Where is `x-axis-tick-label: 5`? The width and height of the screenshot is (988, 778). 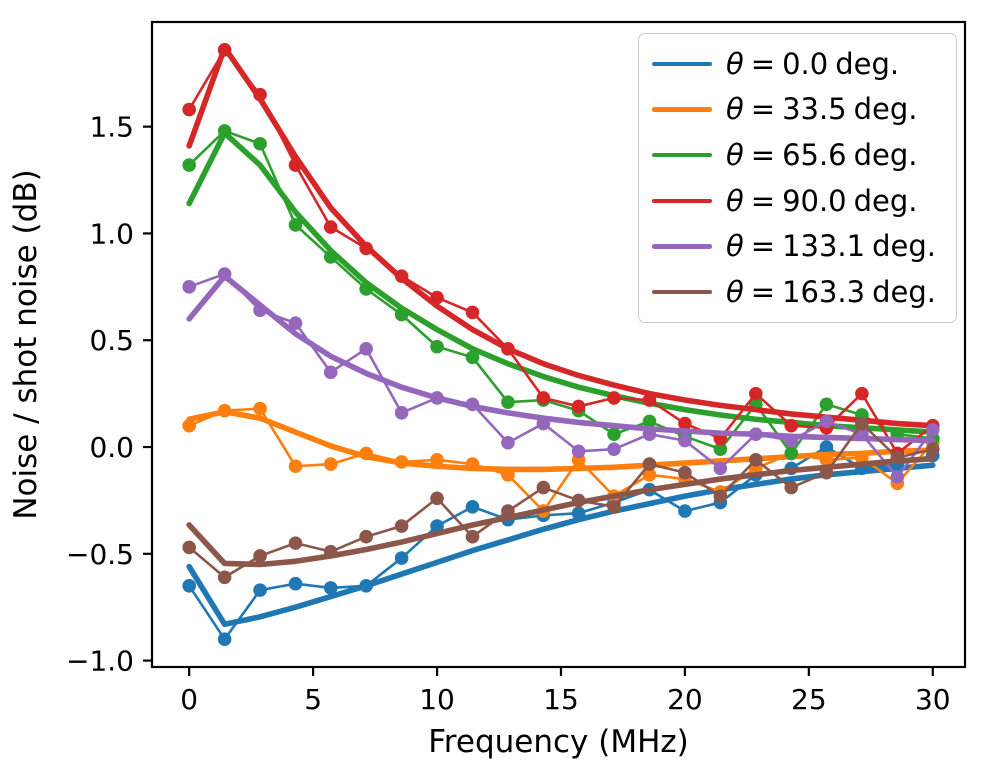 x-axis-tick-label: 5 is located at coordinates (313, 699).